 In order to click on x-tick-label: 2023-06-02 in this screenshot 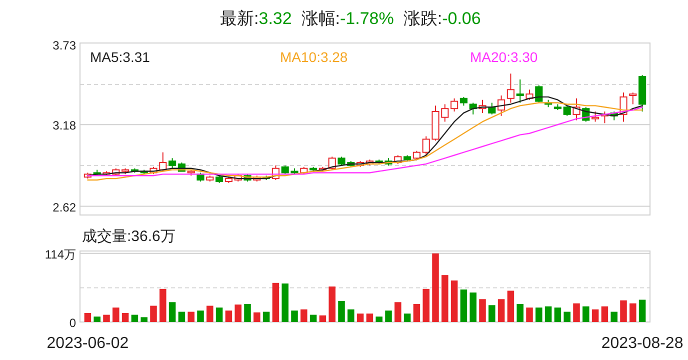, I will do `click(87, 343)`.